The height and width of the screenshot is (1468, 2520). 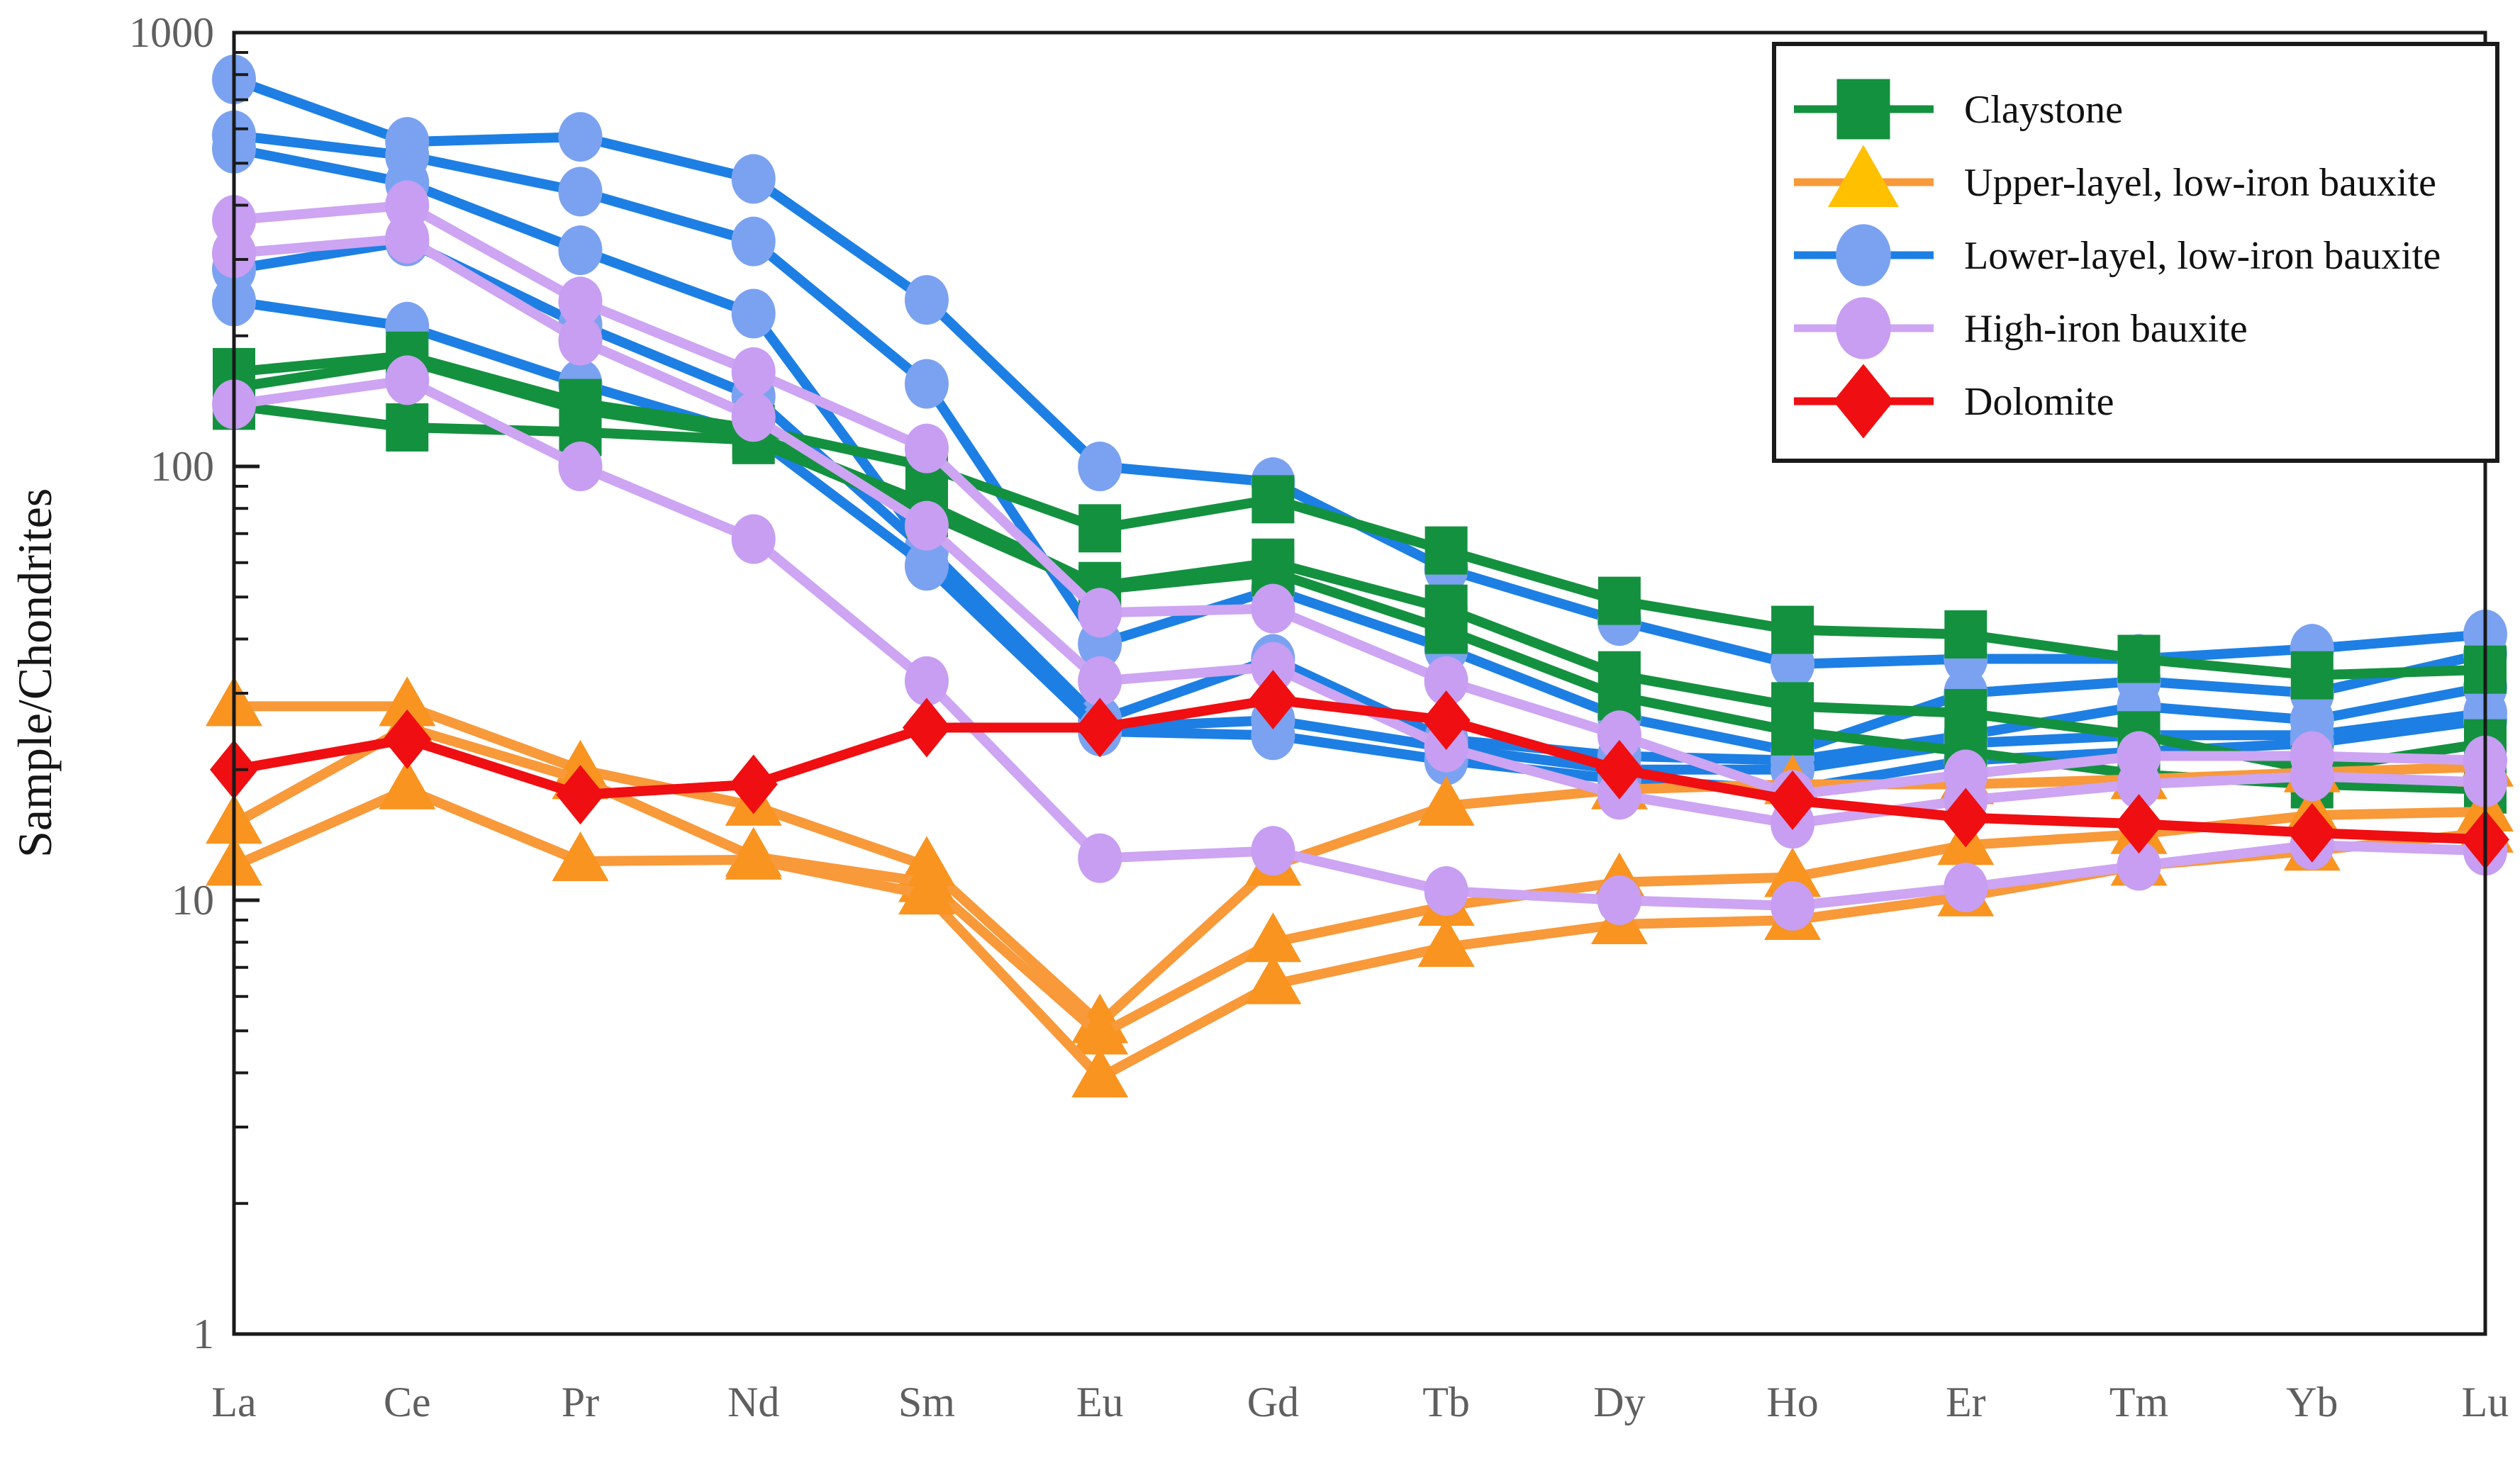 What do you see at coordinates (1446, 1402) in the screenshot?
I see `x-tick-label-tb: Tb` at bounding box center [1446, 1402].